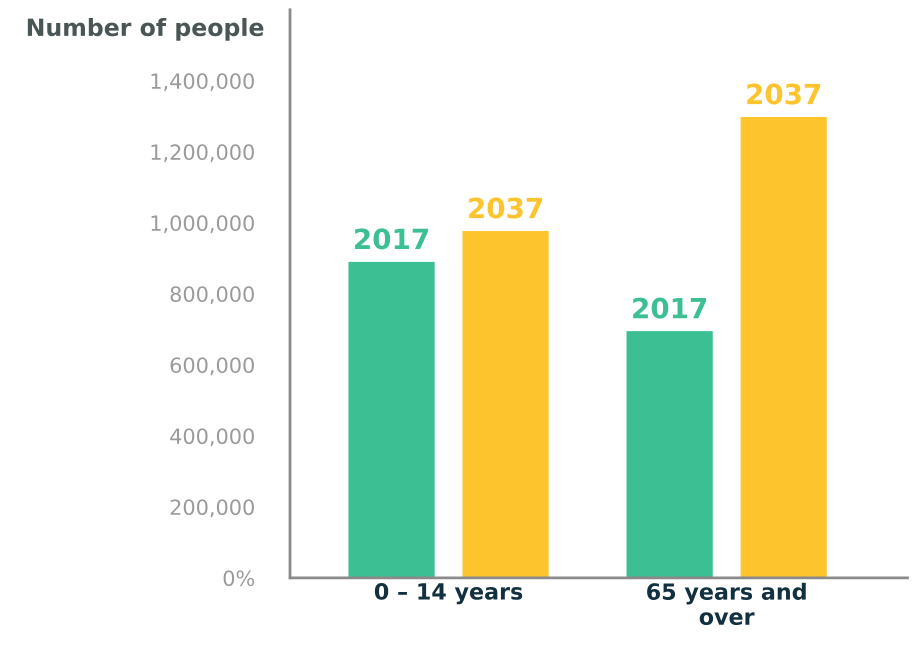 The height and width of the screenshot is (653, 912). I want to click on y-tick-label: 1,200,000, so click(203, 153).